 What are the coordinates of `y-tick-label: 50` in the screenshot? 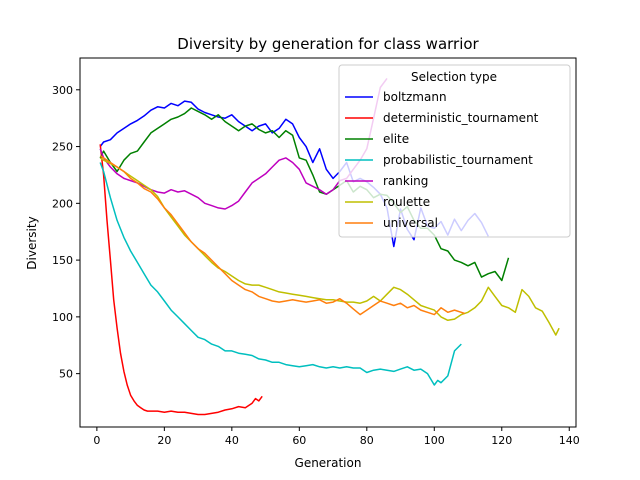 It's located at (66, 374).